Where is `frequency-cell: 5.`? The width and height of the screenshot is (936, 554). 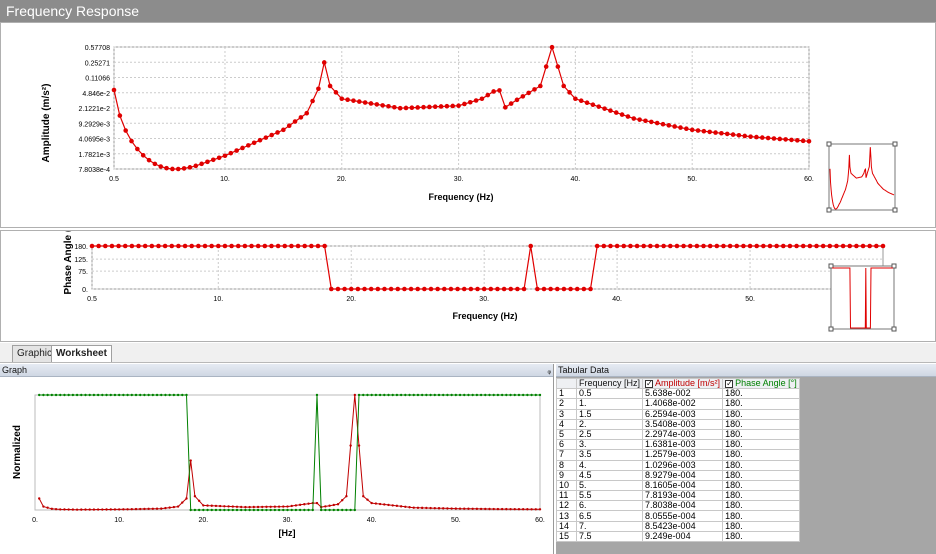 frequency-cell: 5. is located at coordinates (609, 485).